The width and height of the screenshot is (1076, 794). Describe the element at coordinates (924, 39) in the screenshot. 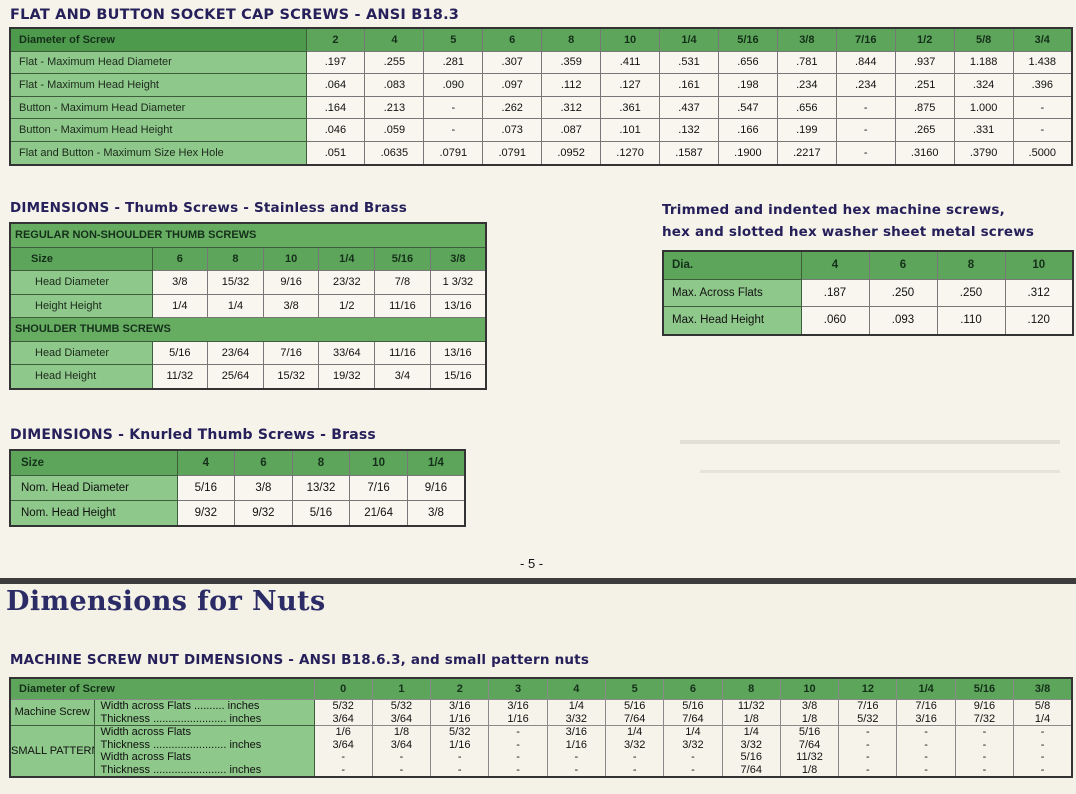

I see `column-header: 1/2` at that location.